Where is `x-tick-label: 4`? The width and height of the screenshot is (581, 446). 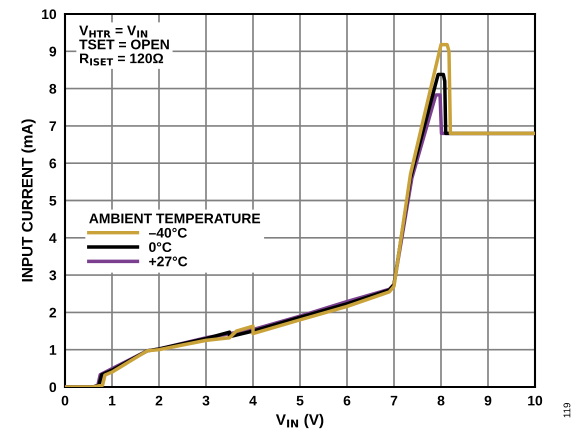 x-tick-label: 4 is located at coordinates (253, 401).